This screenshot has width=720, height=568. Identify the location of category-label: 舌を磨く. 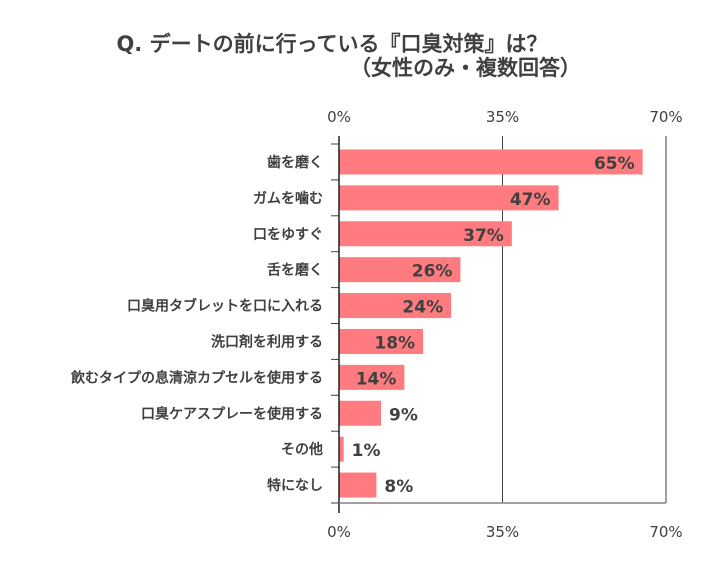
(295, 270).